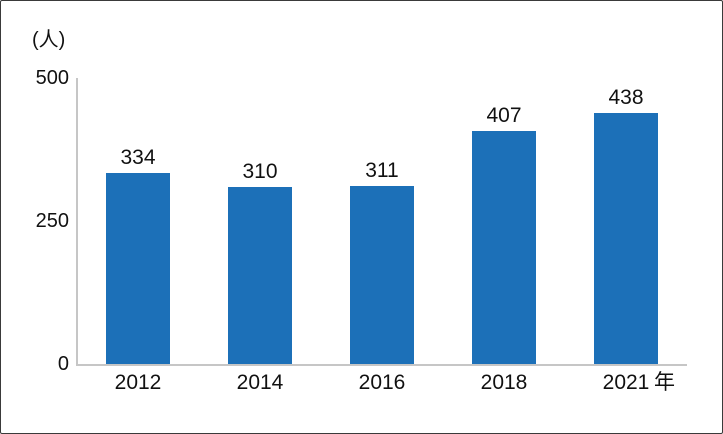 The image size is (723, 434). Describe the element at coordinates (260, 171) in the screenshot. I see `bar-value-label: 310` at that location.